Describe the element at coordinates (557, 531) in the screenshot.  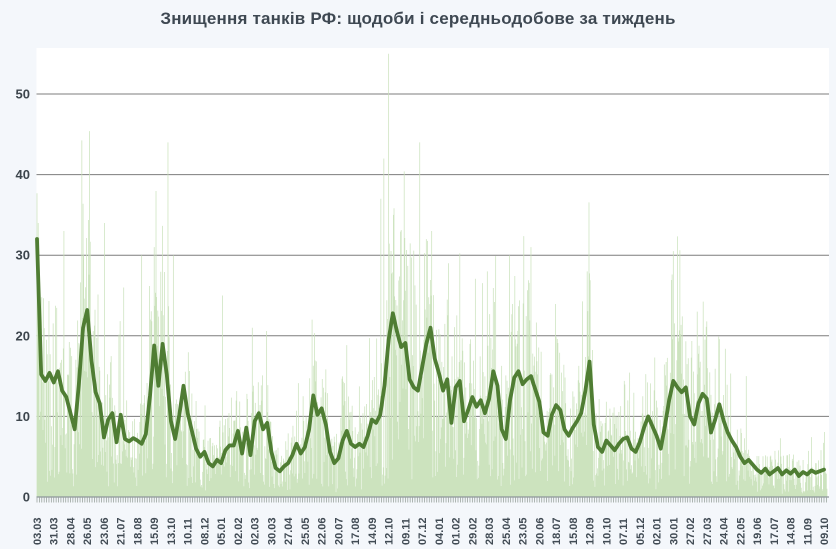
I see `x-tick-label: 18.07` at that location.